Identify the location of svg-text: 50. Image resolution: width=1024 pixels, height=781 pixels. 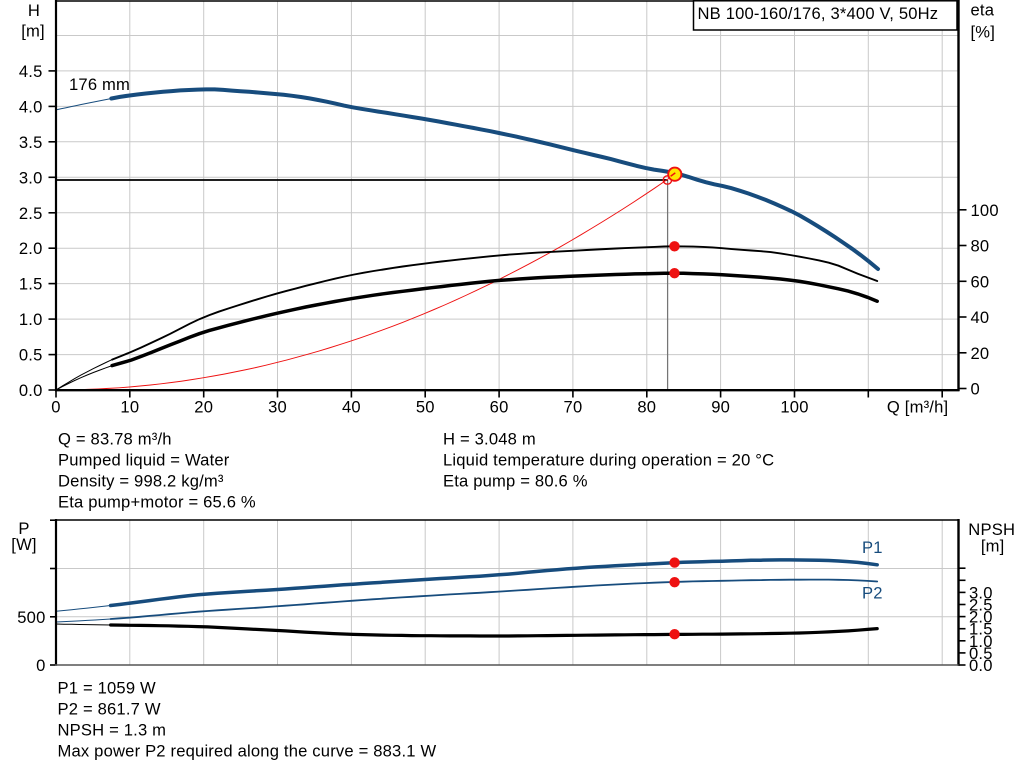
(425, 407).